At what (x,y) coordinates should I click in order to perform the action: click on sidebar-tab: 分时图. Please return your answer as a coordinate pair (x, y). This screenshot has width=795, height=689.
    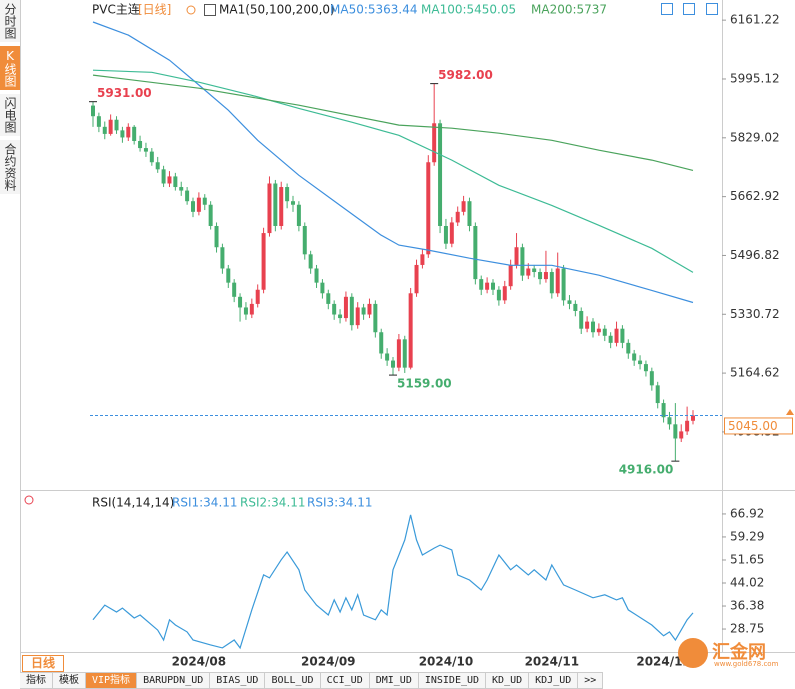
    Looking at the image, I should click on (10, 21).